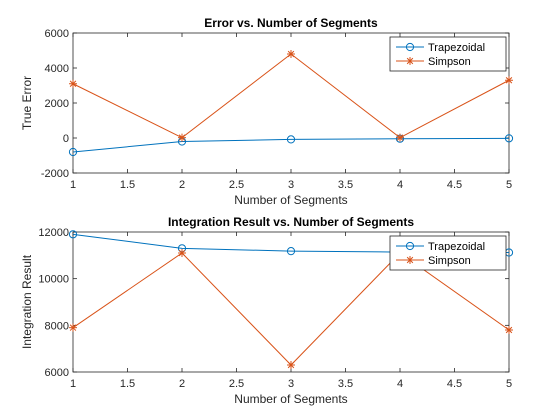 The image size is (560, 420). I want to click on series-trapezoidal, so click(291, 145).